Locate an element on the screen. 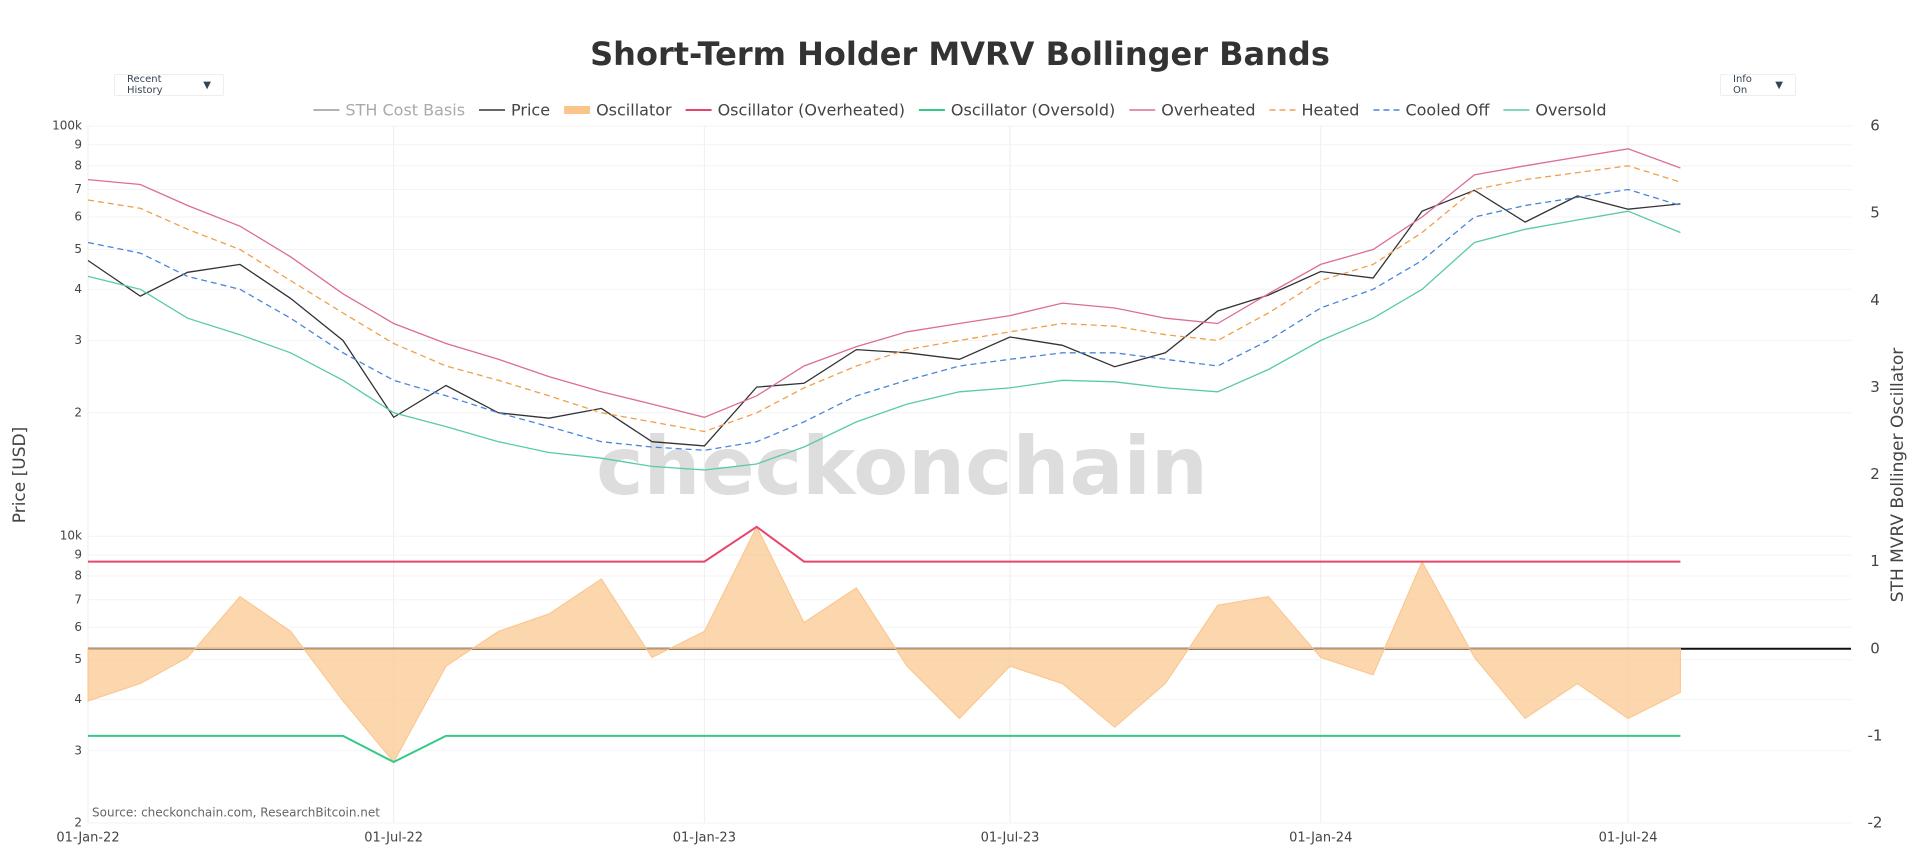 This screenshot has width=1920, height=855. y2-tick-label: 4 is located at coordinates (1875, 300).